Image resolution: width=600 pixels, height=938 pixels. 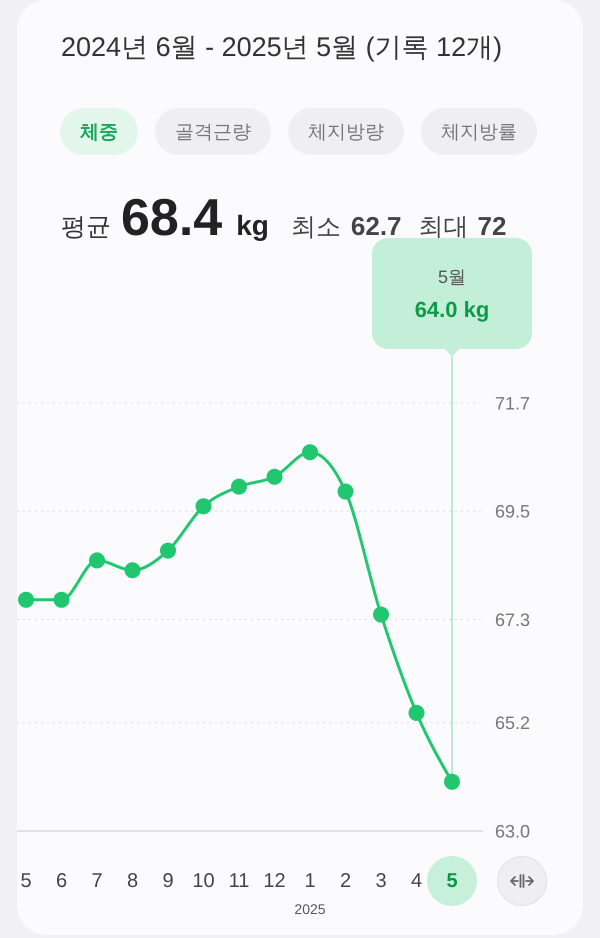 I want to click on tab-button: 골격근량, so click(x=213, y=131).